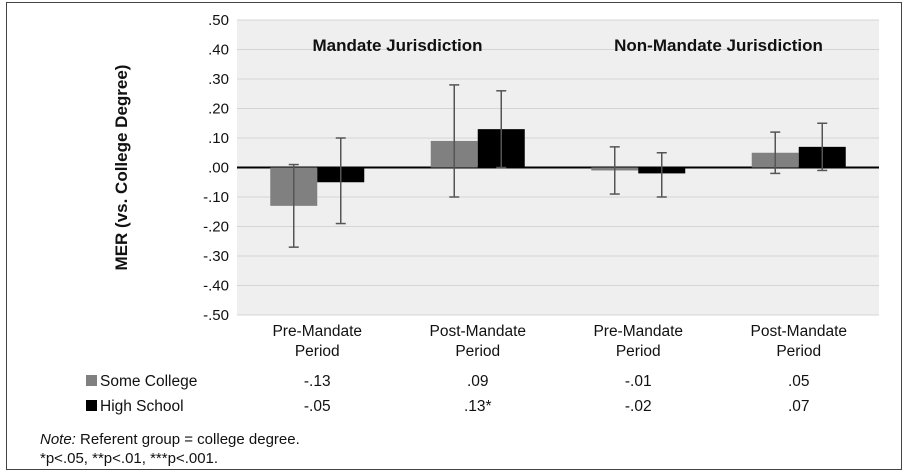 The image size is (910, 474). I want to click on data-label: -.01, so click(638, 381).